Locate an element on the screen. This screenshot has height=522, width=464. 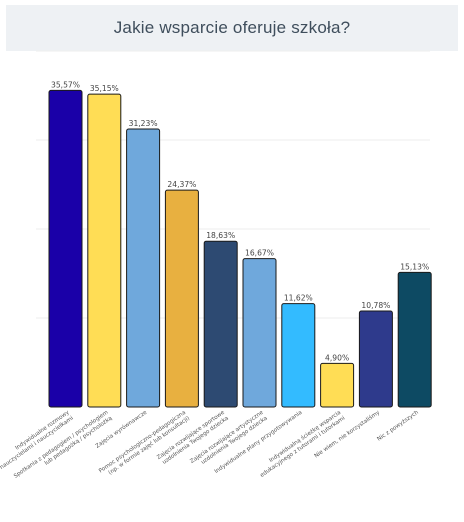
value-label: 24,37% is located at coordinates (181, 184).